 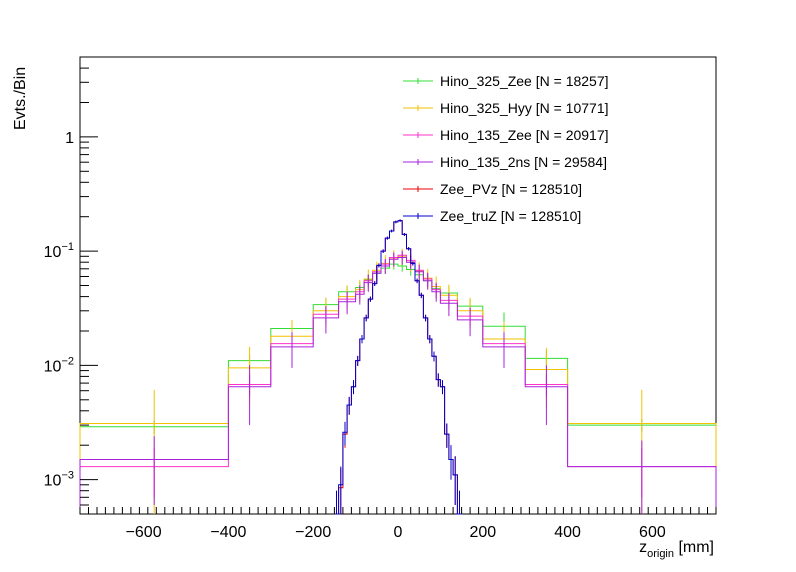 What do you see at coordinates (652, 532) in the screenshot?
I see `x-tick-label: 600` at bounding box center [652, 532].